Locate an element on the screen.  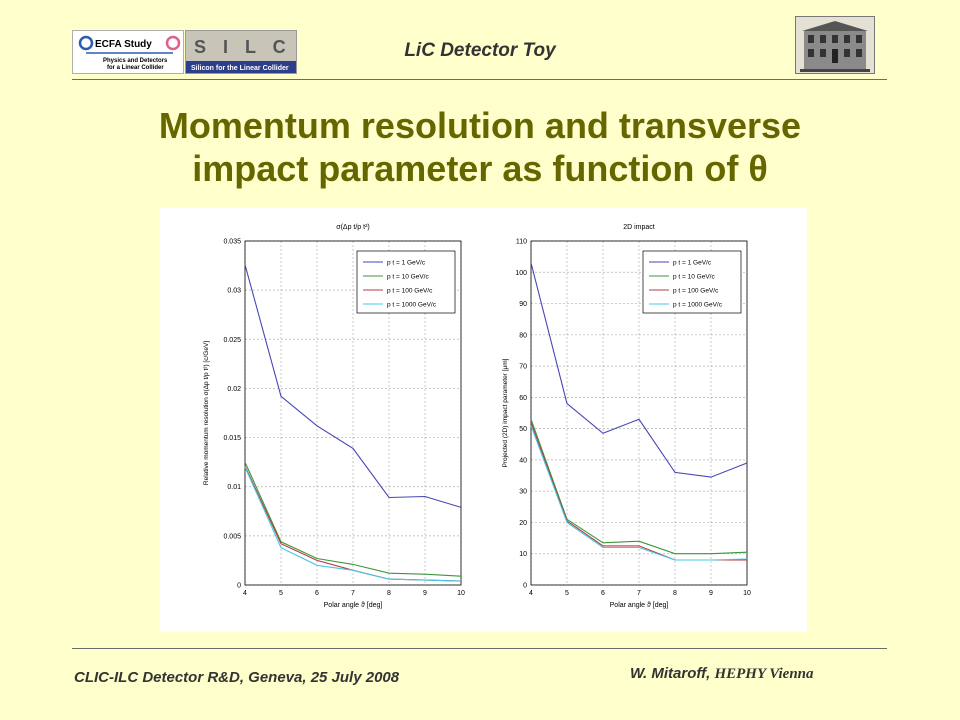
y-tick-label: 20 is located at coordinates (523, 523).